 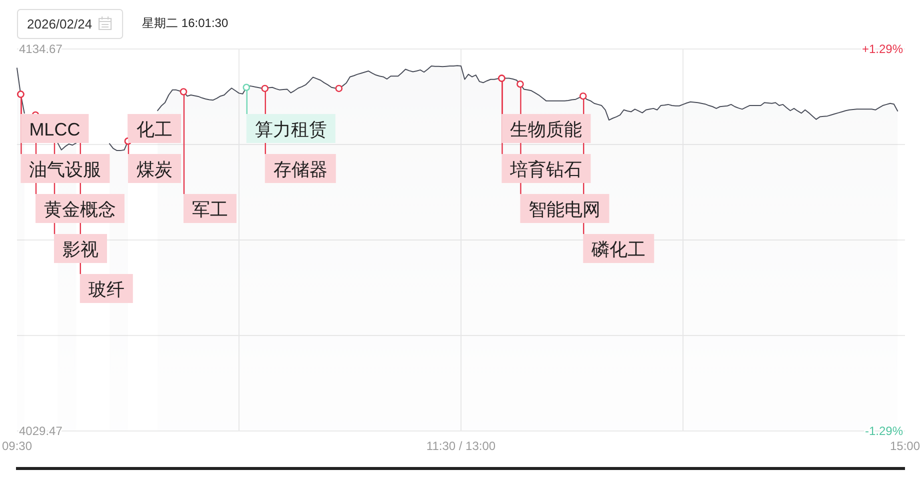 What do you see at coordinates (106, 290) in the screenshot?
I see `text: 玻纤` at bounding box center [106, 290].